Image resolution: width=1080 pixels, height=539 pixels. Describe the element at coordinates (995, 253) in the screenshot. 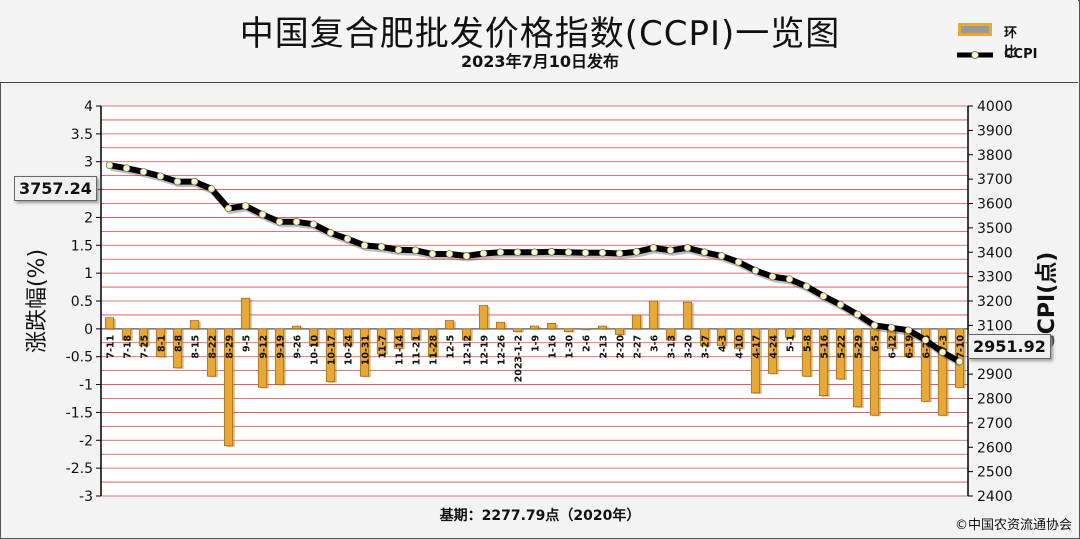

I see `right-tick-label: 3400` at that location.